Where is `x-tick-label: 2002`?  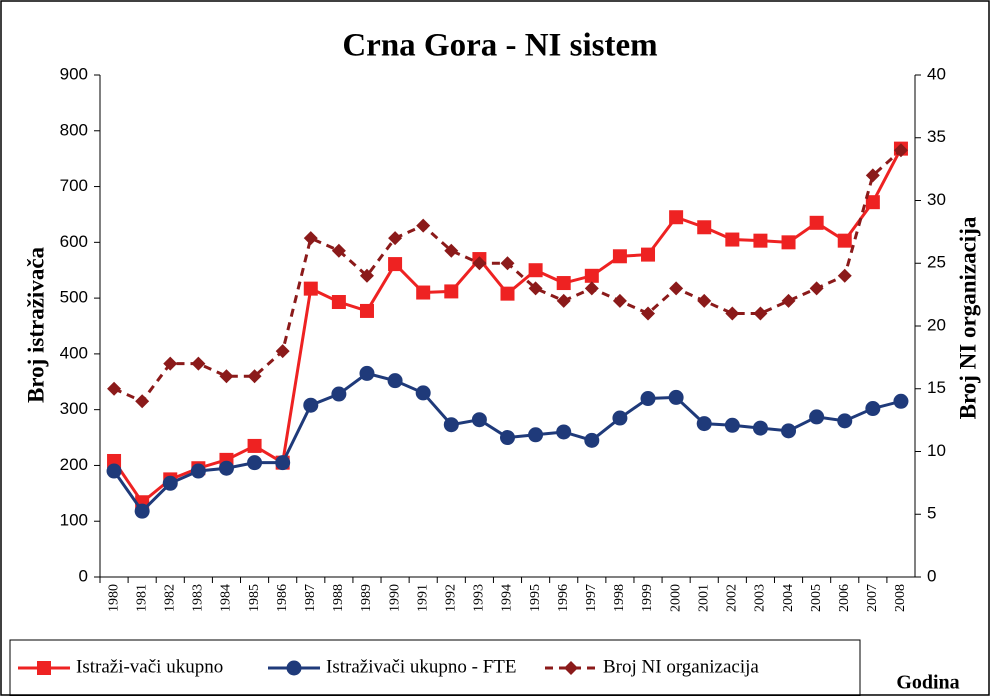
x-tick-label: 2002 is located at coordinates (732, 598).